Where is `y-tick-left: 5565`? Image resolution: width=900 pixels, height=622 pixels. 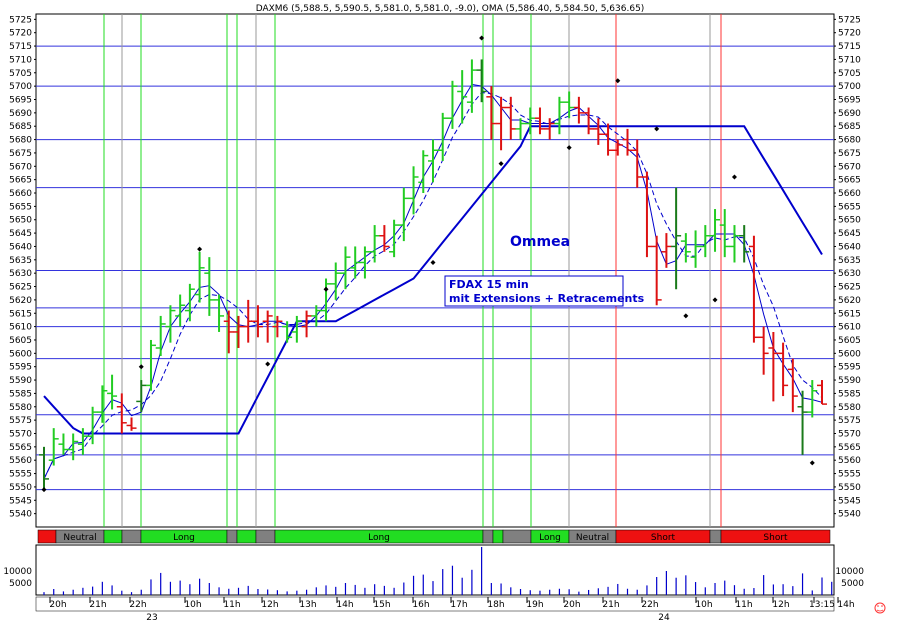 y-tick-left: 5565 is located at coordinates (20, 448).